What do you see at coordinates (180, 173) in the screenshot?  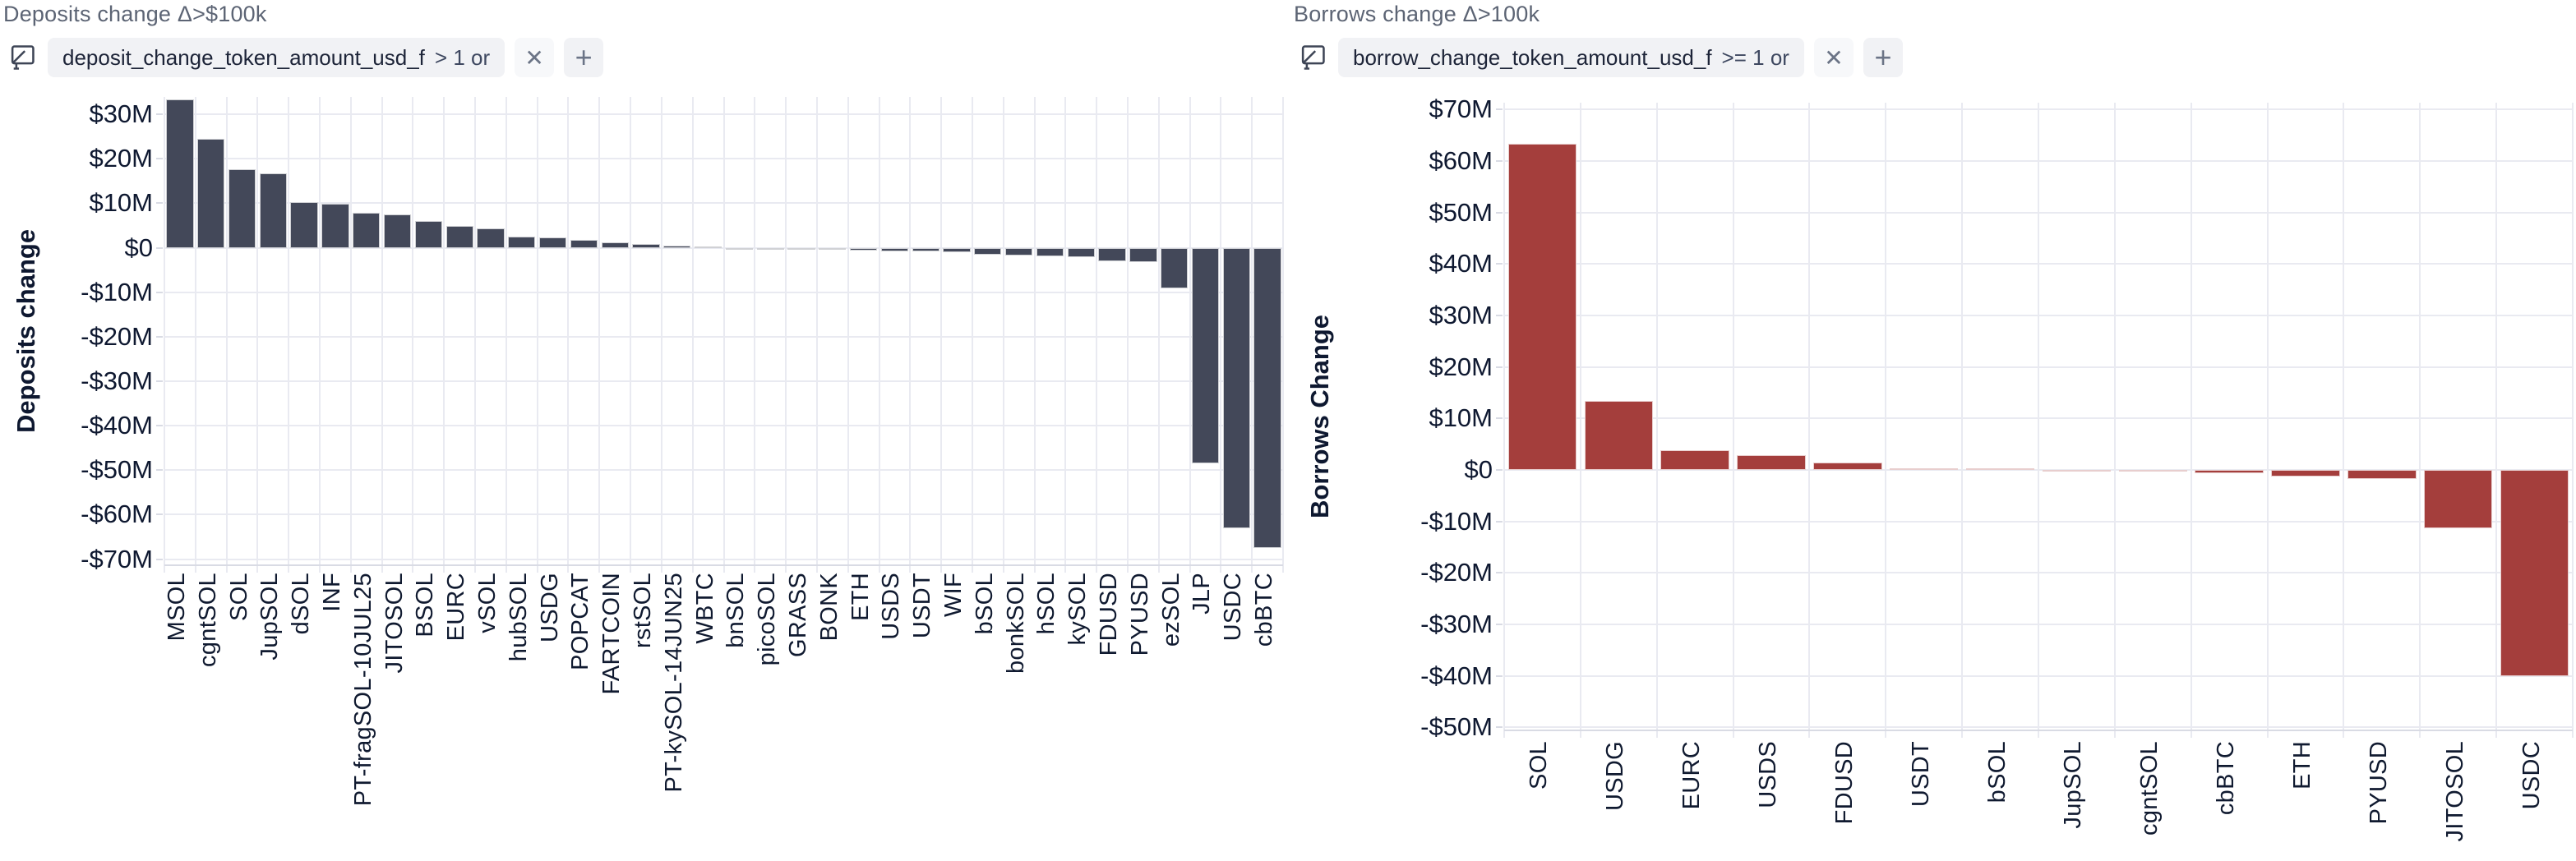 I see `bar-MSOL` at bounding box center [180, 173].